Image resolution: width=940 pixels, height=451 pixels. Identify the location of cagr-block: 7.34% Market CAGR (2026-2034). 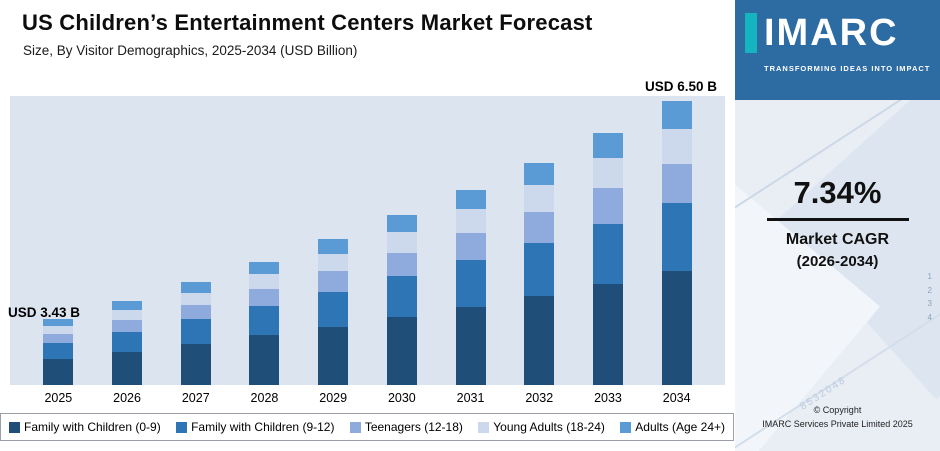
(837, 222).